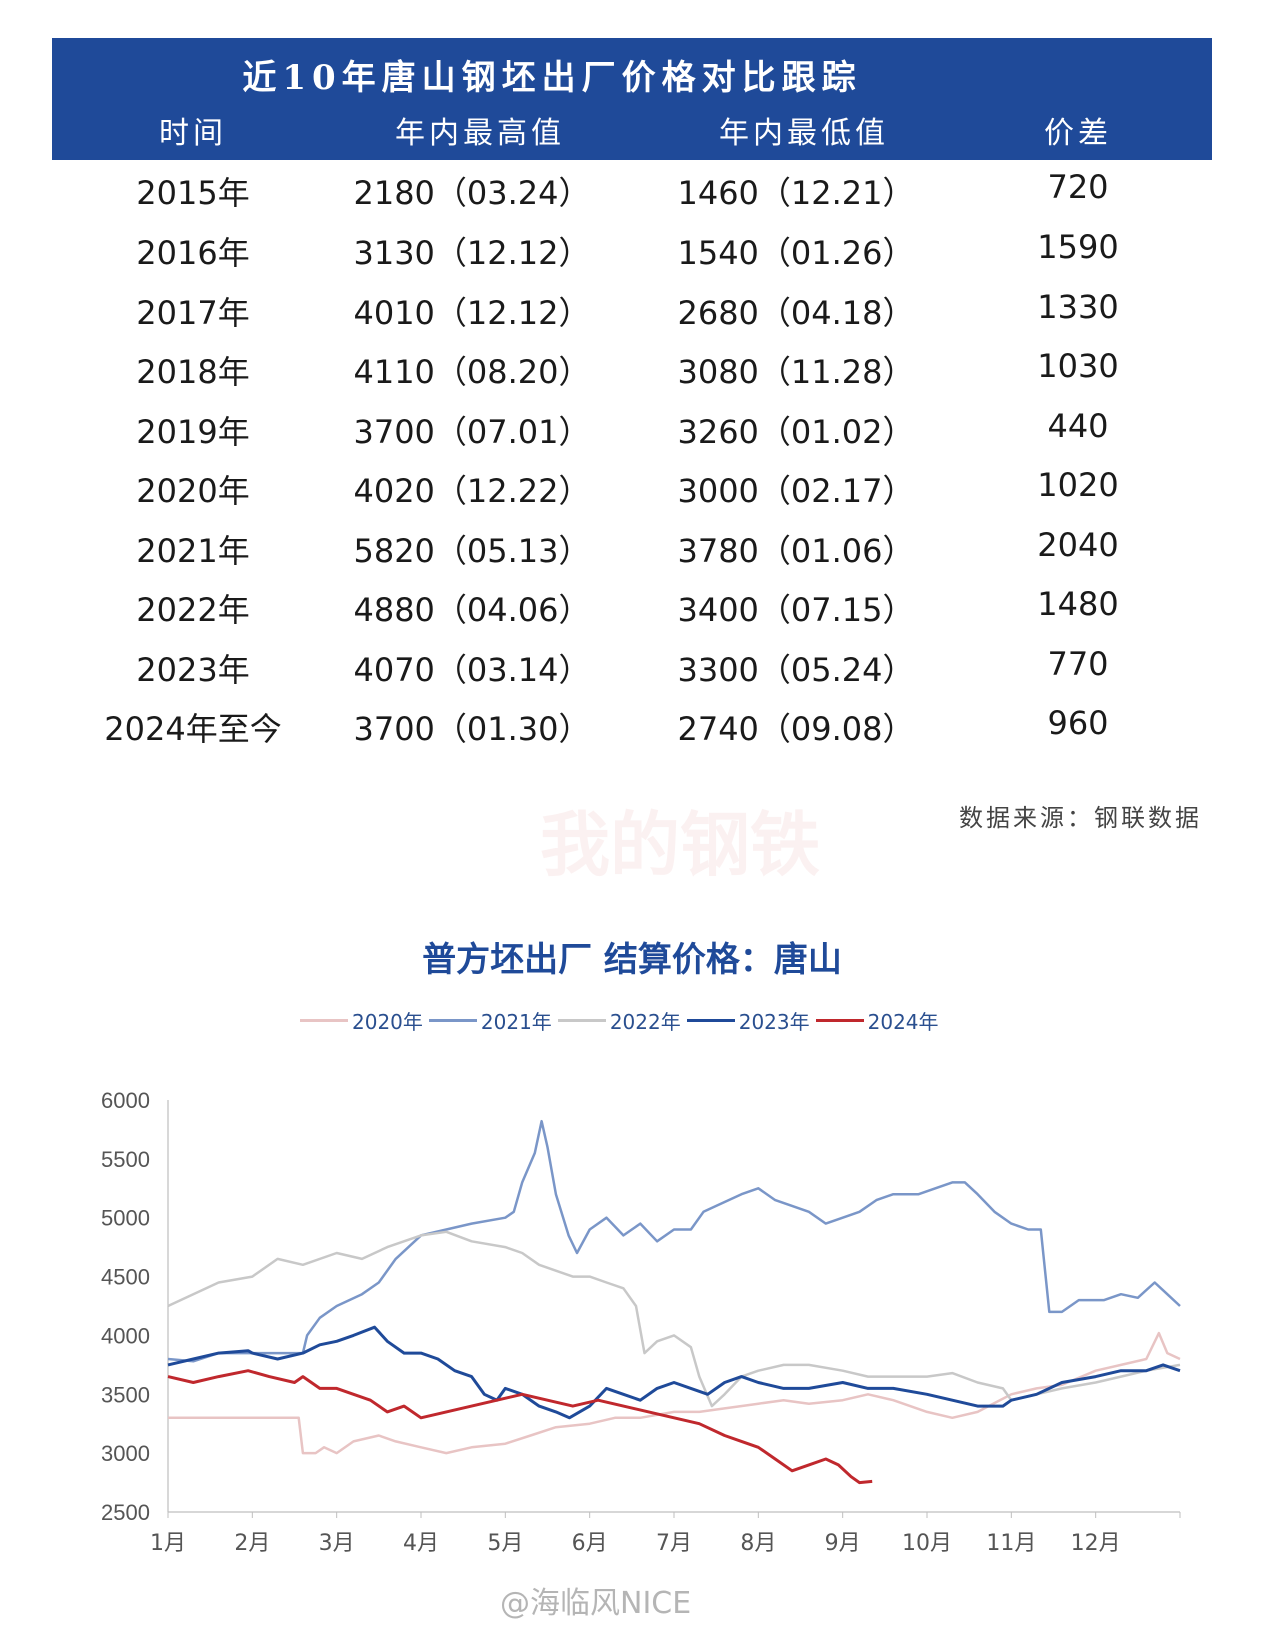 Image resolution: width=1264 pixels, height=1627 pixels. I want to click on cell-spread: 1020, so click(1078, 485).